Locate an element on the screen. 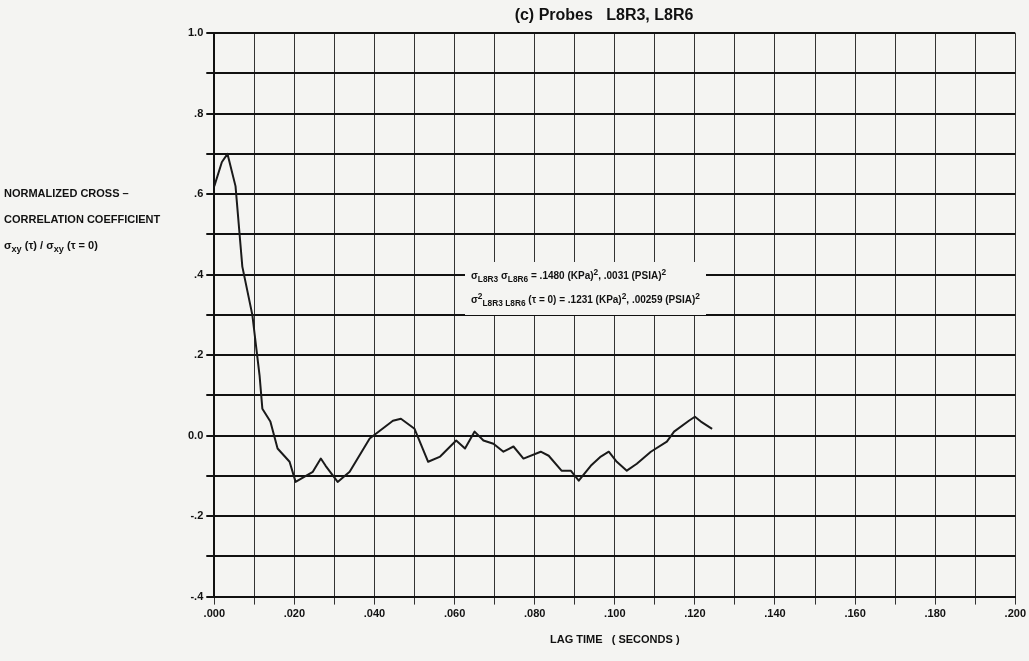  x-tick-label: .060 is located at coordinates (454, 613).